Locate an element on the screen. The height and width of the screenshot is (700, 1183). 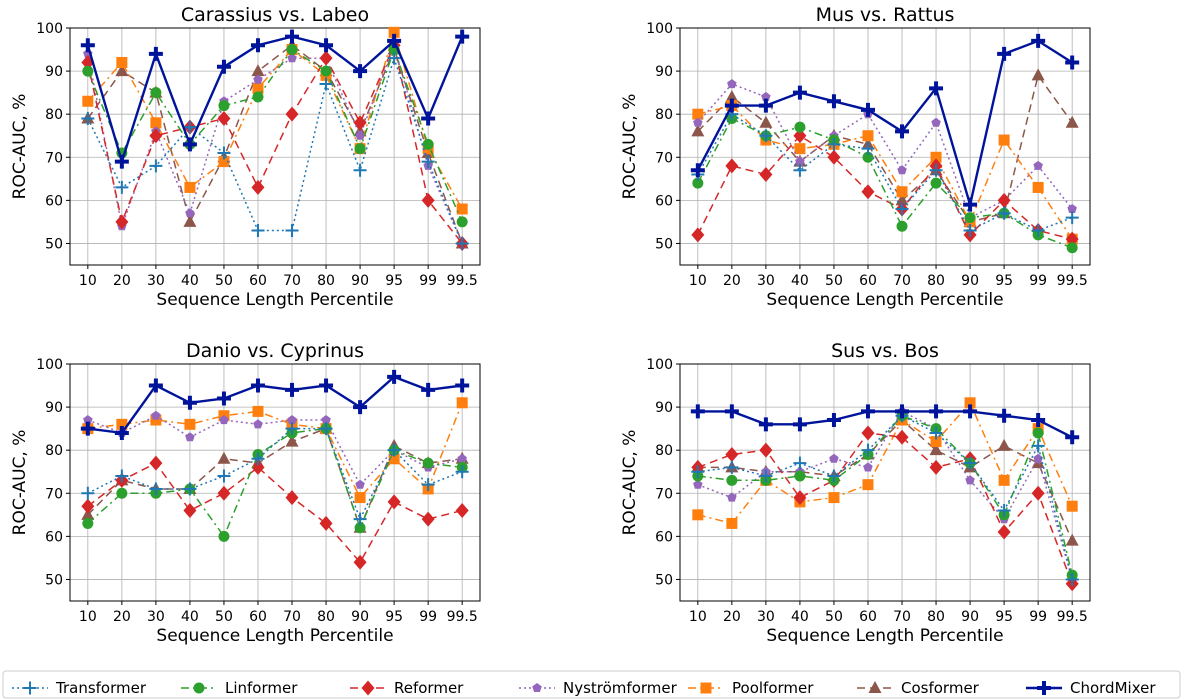
legend-label: ChordMixer is located at coordinates (1113, 688).